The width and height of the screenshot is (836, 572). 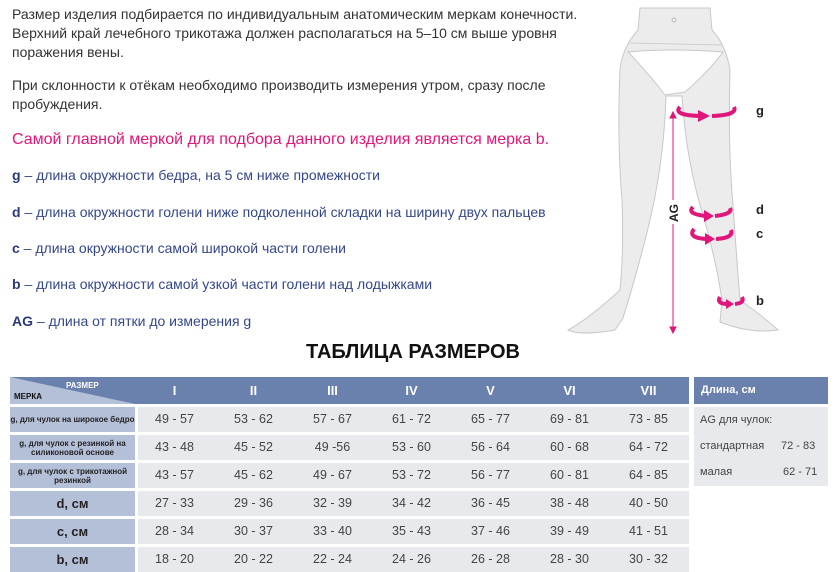 I want to click on table-cell: 45 - 62, so click(x=253, y=475).